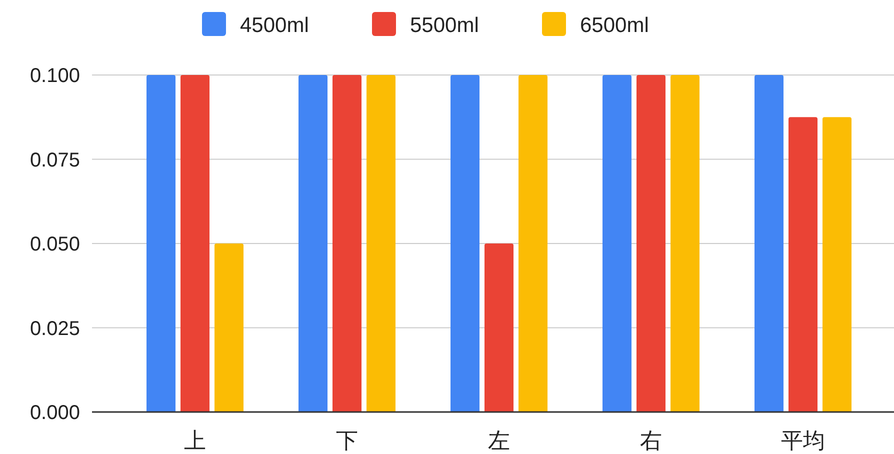 The image size is (894, 454). Describe the element at coordinates (55, 329) in the screenshot. I see `y-tick-label: 0.025` at that location.